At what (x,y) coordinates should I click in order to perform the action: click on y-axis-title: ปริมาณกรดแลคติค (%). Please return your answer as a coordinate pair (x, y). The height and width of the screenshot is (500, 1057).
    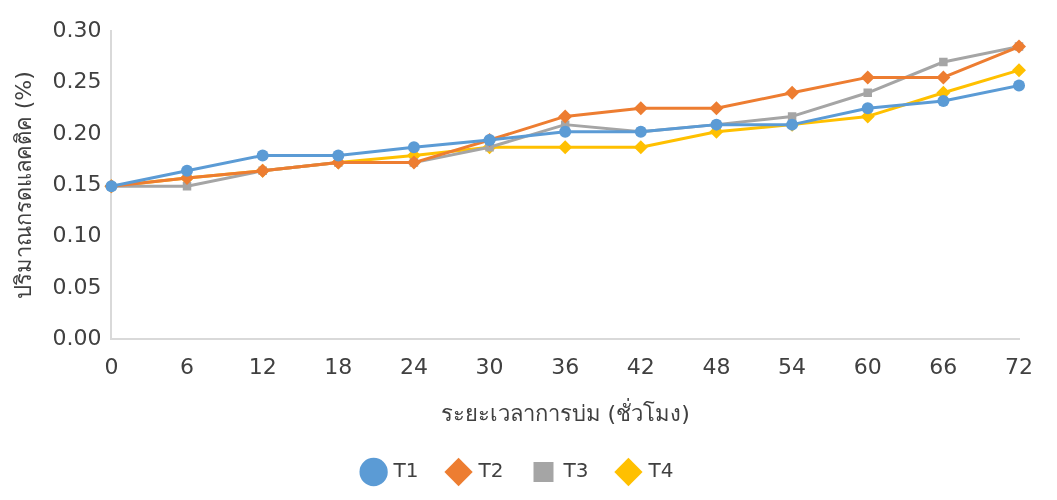
    Looking at the image, I should click on (23, 185).